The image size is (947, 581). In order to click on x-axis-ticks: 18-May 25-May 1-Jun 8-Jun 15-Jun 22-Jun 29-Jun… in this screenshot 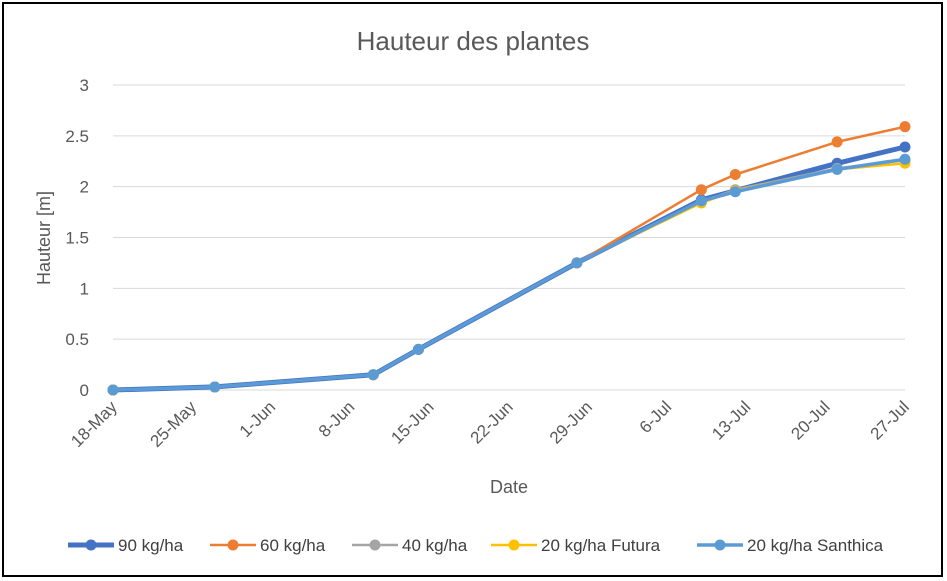, I will do `click(490, 424)`.